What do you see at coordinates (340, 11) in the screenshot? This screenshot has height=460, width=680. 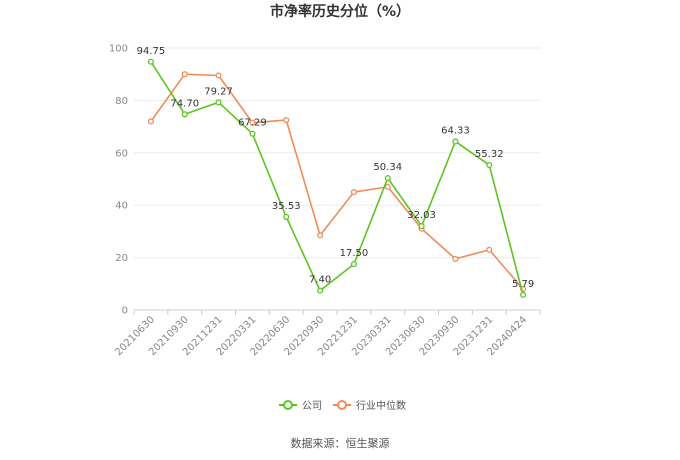 I see `chart-title: 市净率历史分位（%）` at bounding box center [340, 11].